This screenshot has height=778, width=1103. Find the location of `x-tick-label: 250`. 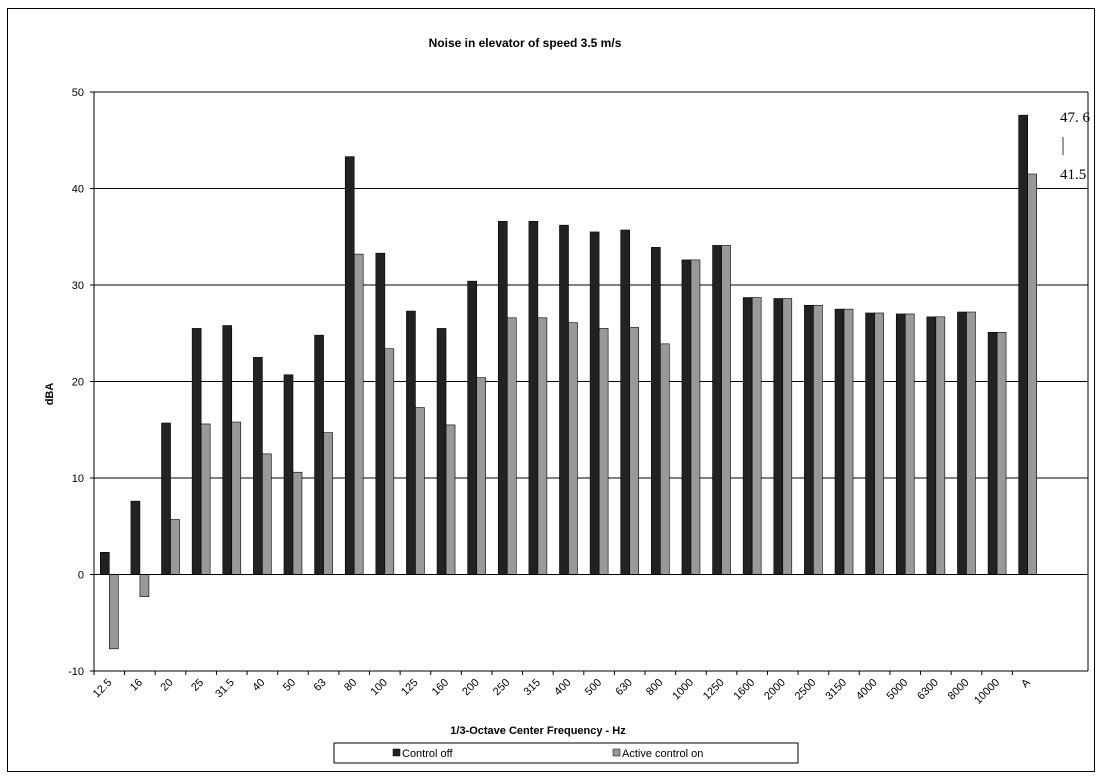

x-tick-label: 250 is located at coordinates (501, 687).